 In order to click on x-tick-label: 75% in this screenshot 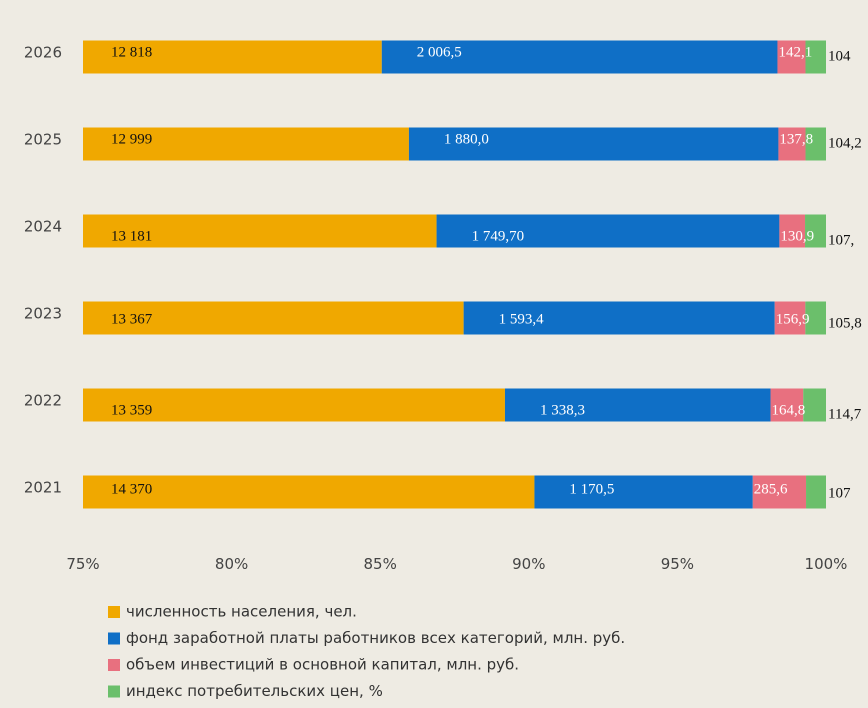, I will do `click(82, 564)`.